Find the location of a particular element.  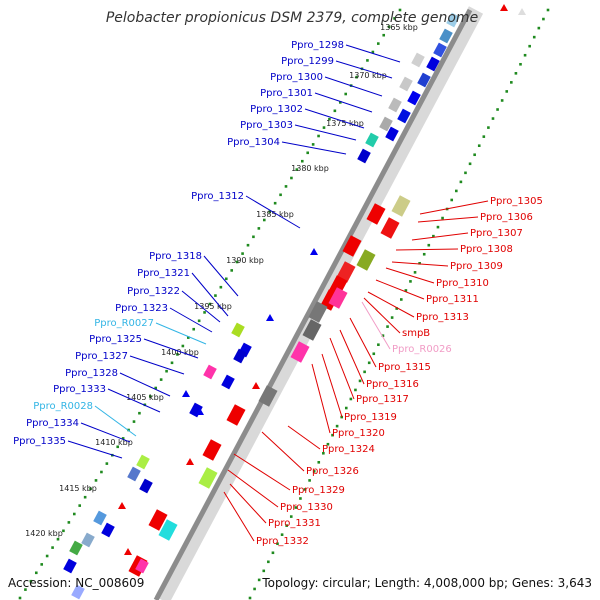

left-gene-label: Ppro_1325 is located at coordinates (115, 339).